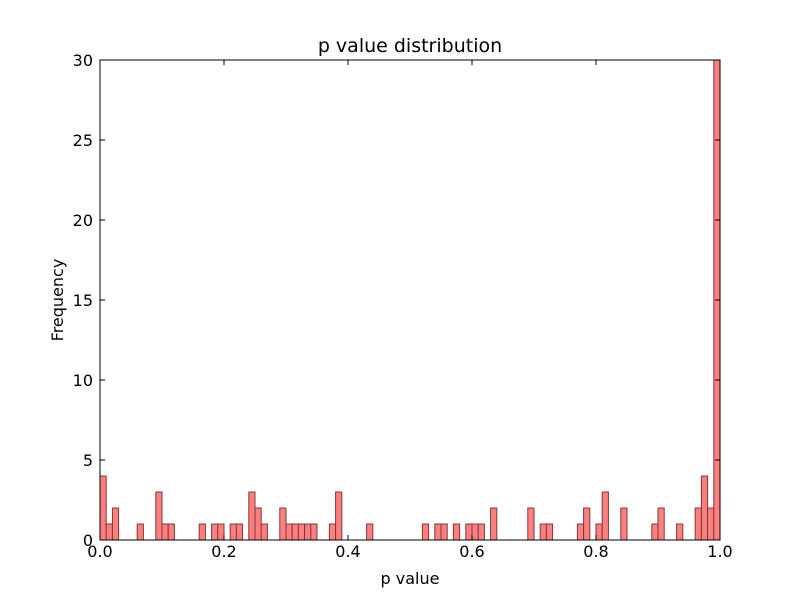 This screenshot has width=800, height=600. What do you see at coordinates (83, 60) in the screenshot?
I see `y-tick-label: 30` at bounding box center [83, 60].